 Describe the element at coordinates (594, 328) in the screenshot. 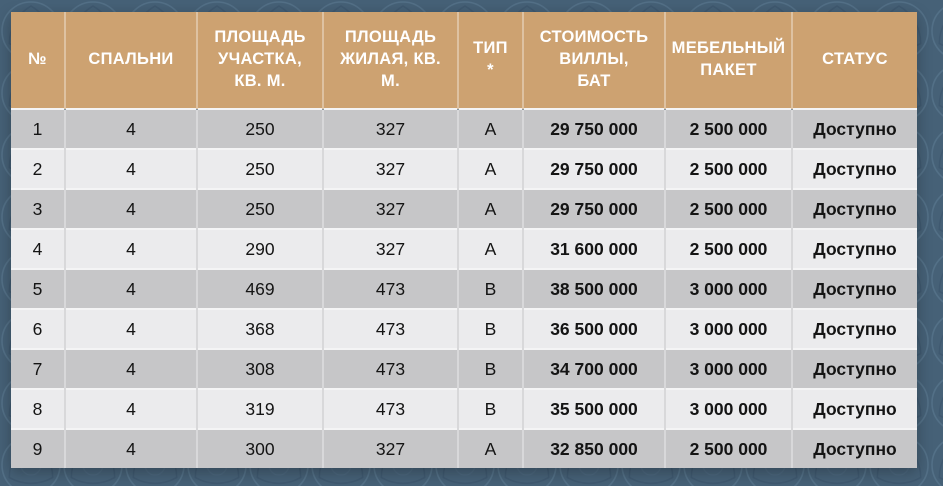

I see `cell-price: 36 500 000` at that location.